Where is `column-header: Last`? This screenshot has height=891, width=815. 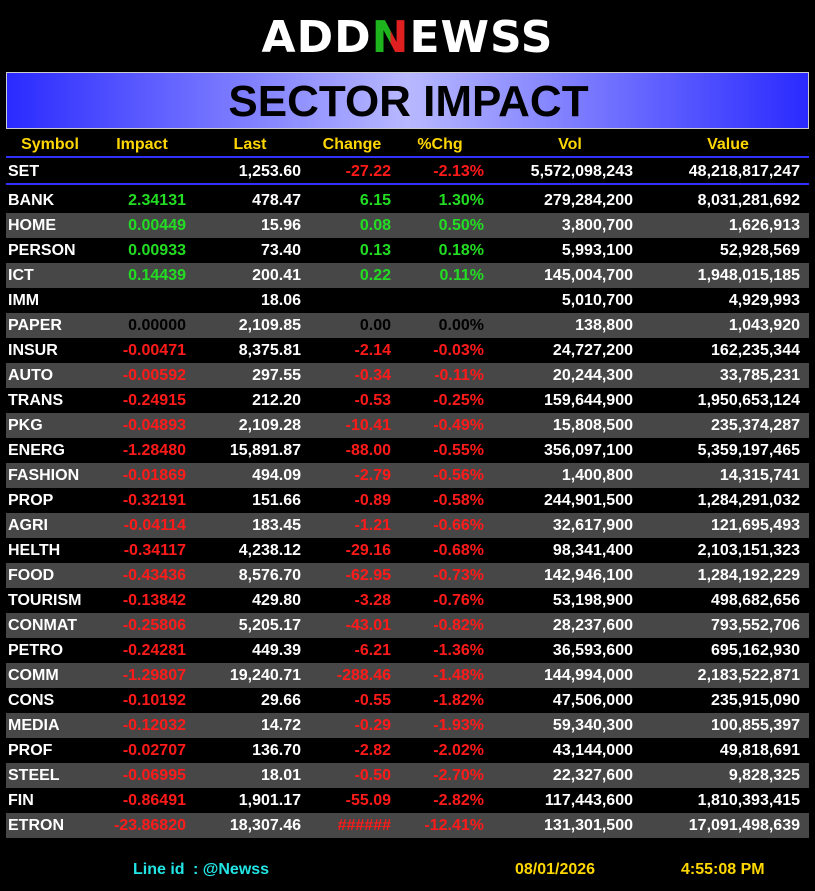 column-header: Last is located at coordinates (250, 144).